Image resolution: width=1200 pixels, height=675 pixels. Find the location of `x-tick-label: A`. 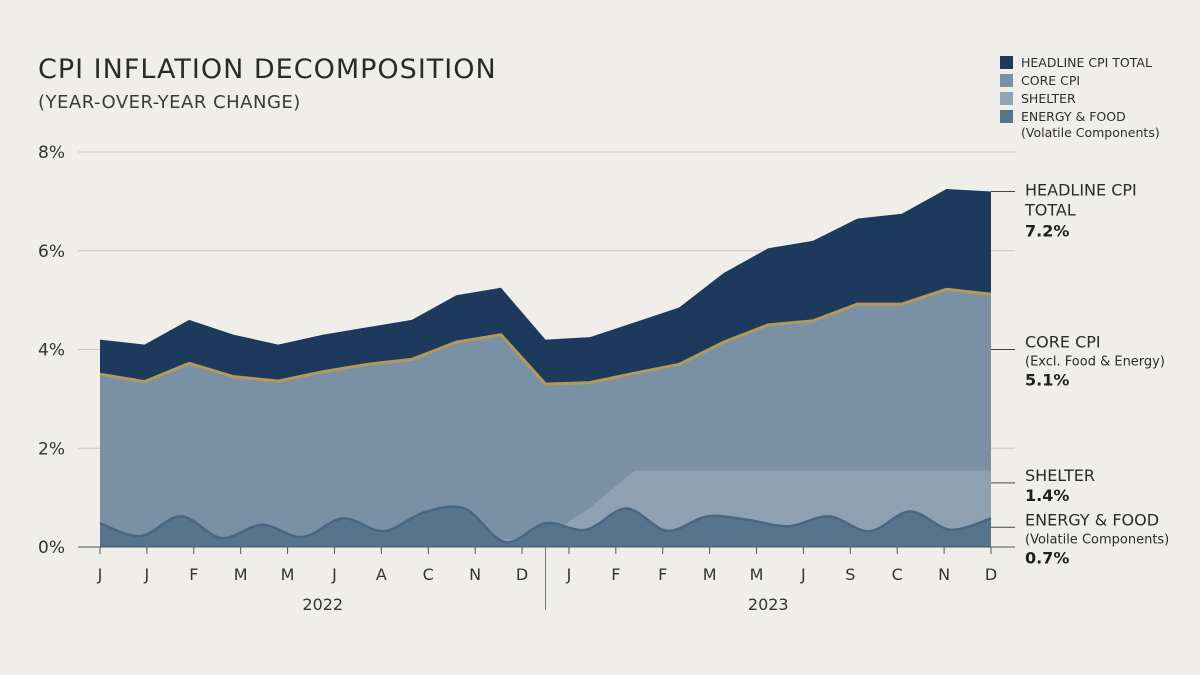

x-tick-label: A is located at coordinates (381, 574).